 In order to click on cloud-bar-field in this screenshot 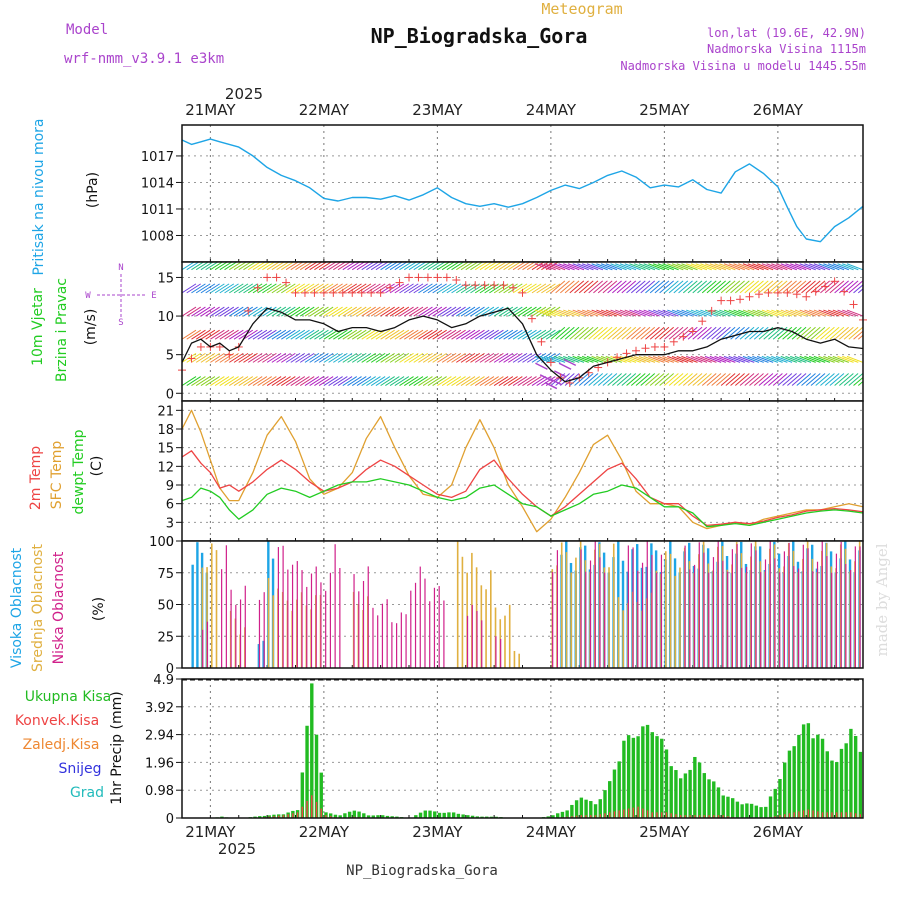, I will do `click(526, 604)`.